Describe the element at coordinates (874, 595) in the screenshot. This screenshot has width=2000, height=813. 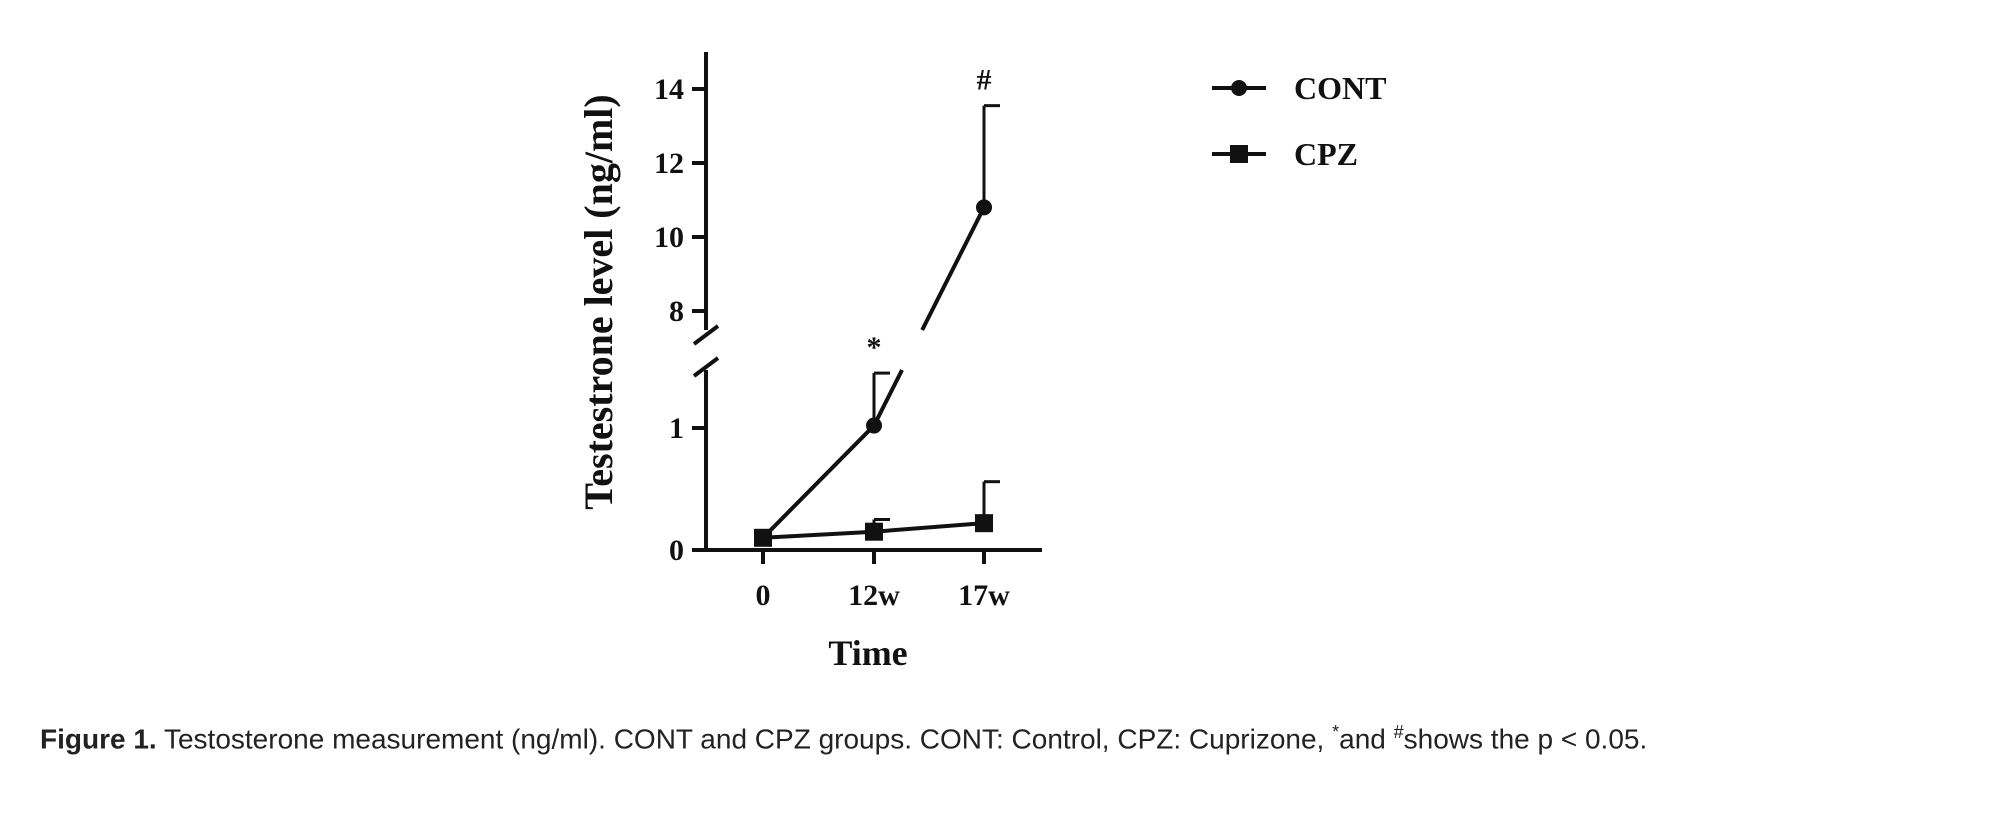
I see `x-tick-label: 12w` at that location.